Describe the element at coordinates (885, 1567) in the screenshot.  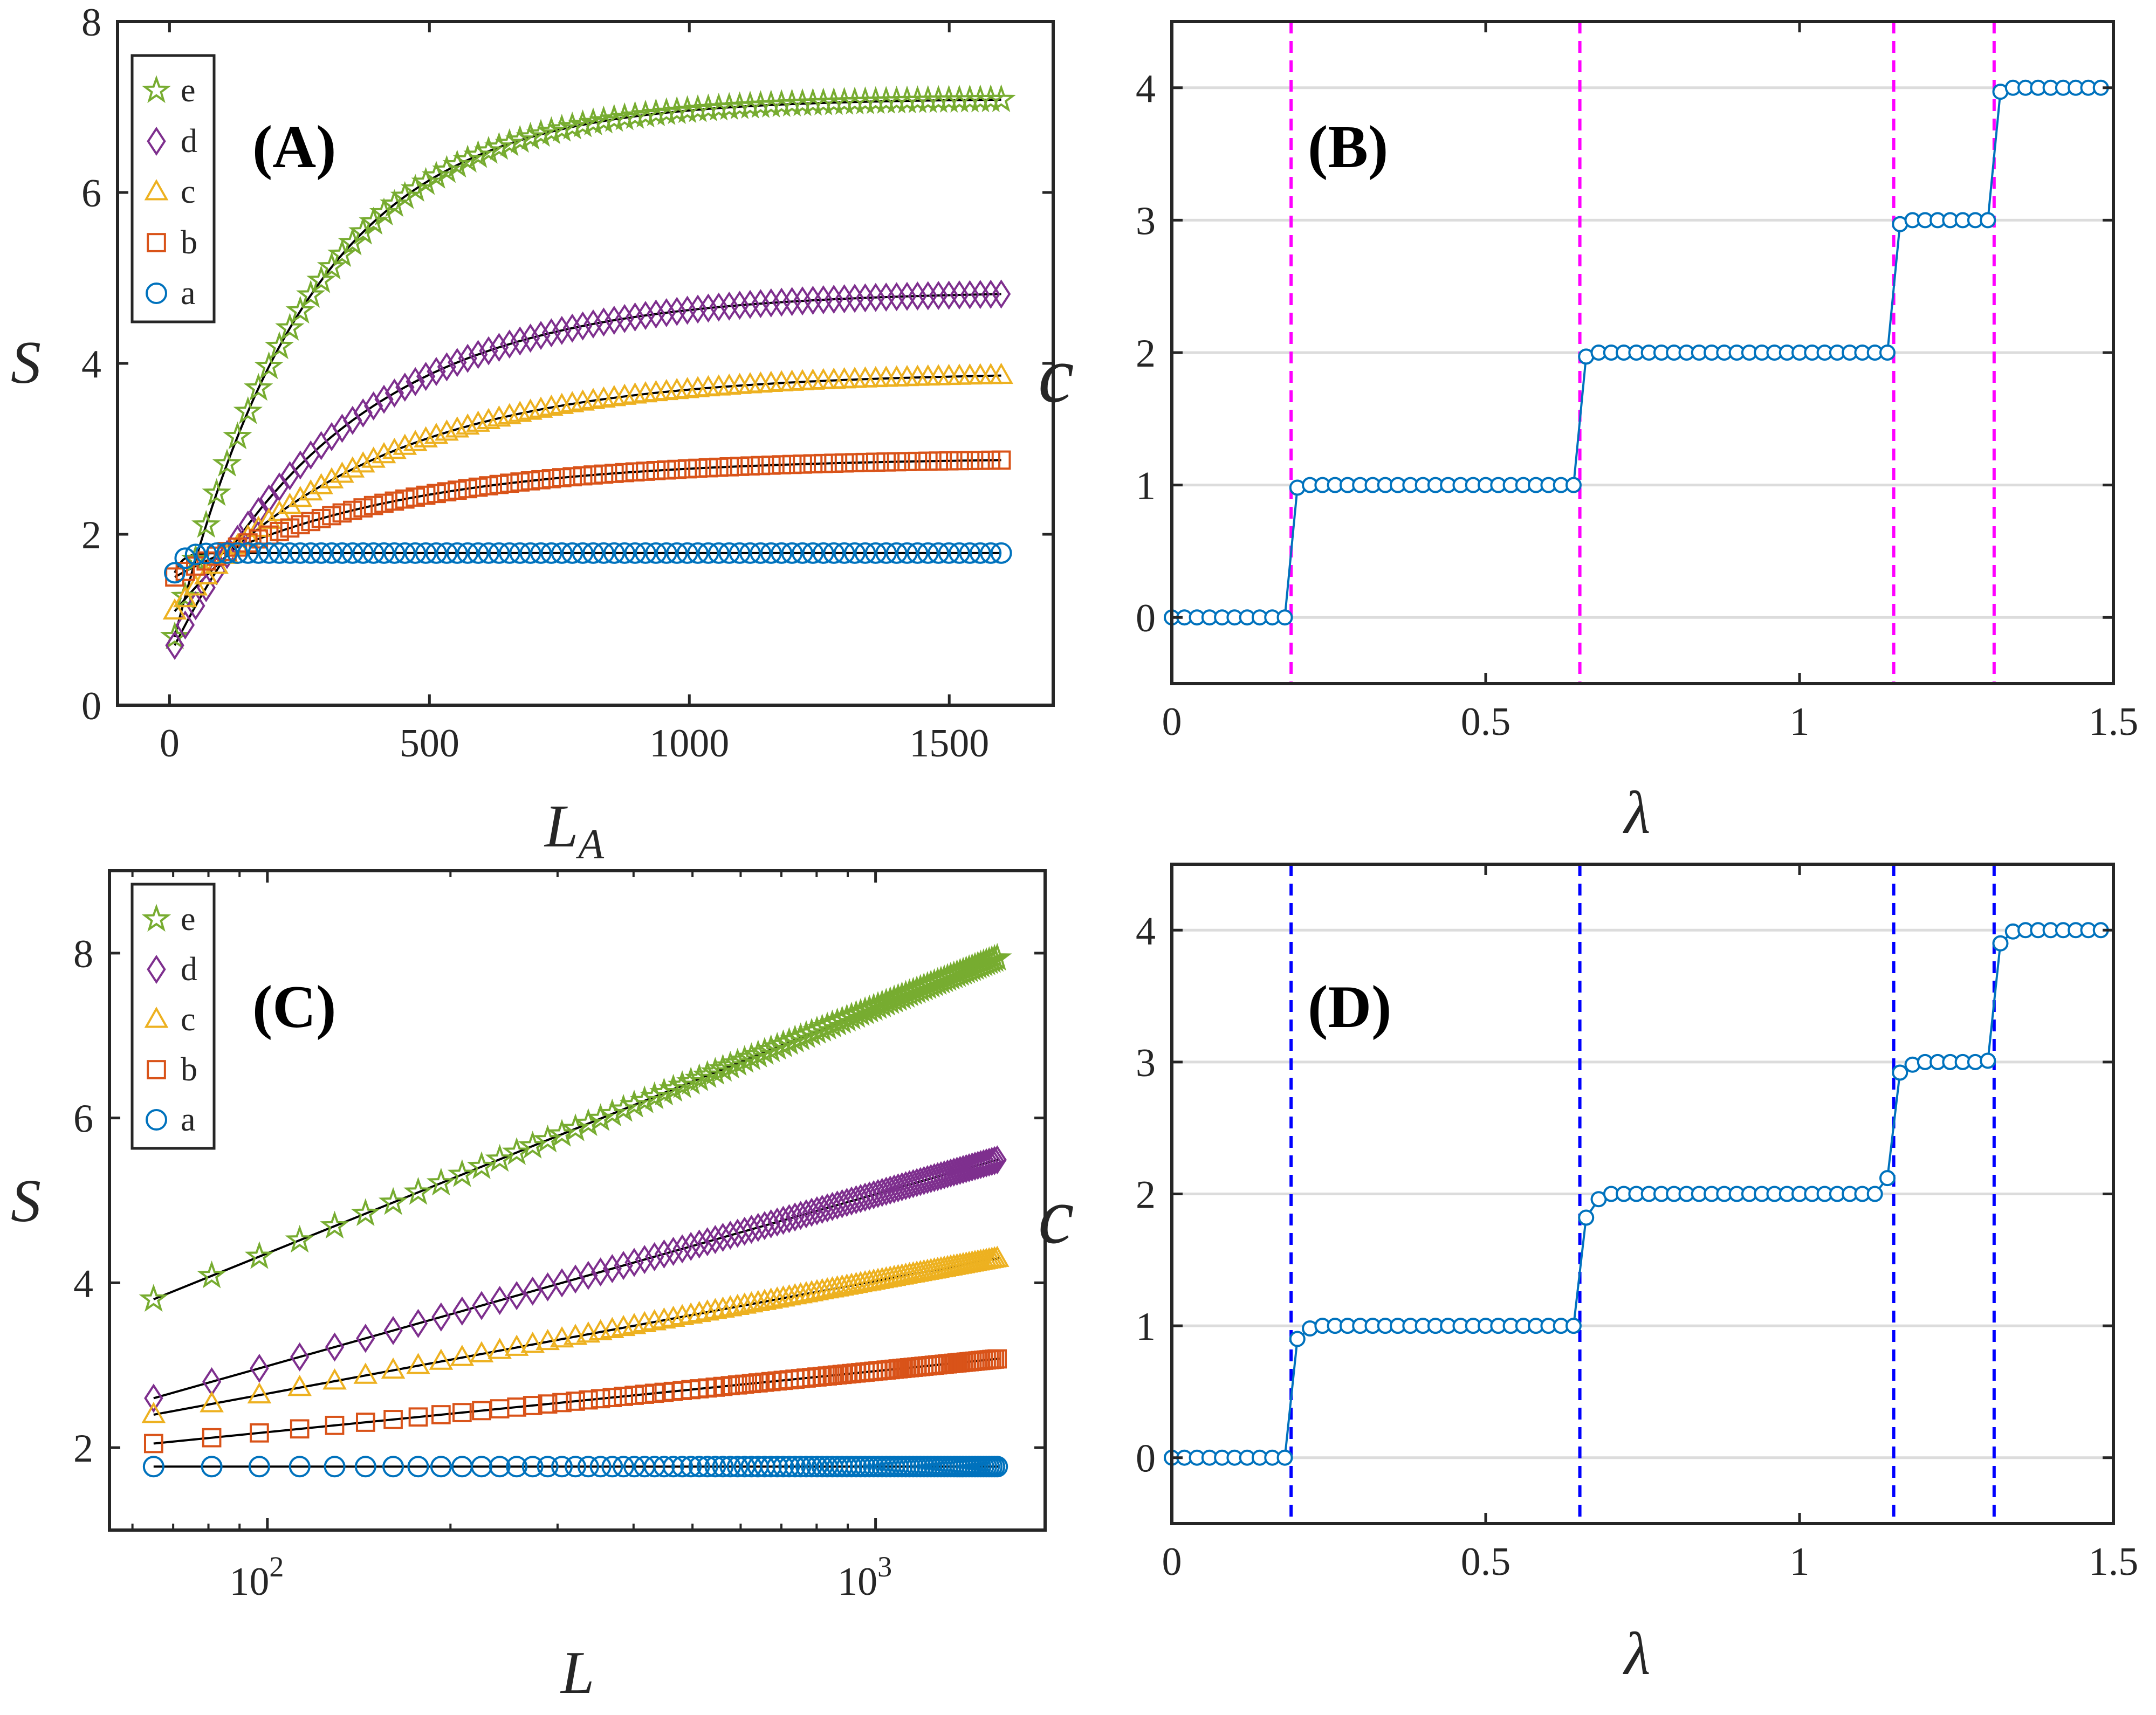
I see `x-tick-exponent: 3` at that location.